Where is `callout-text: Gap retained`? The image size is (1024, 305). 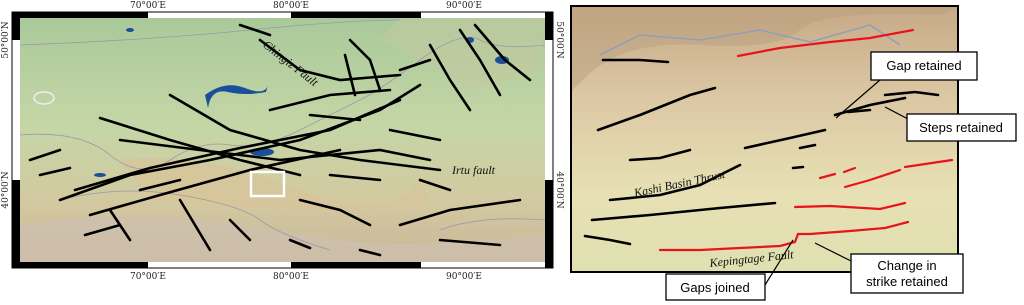 callout-text: Gap retained is located at coordinates (923, 65).